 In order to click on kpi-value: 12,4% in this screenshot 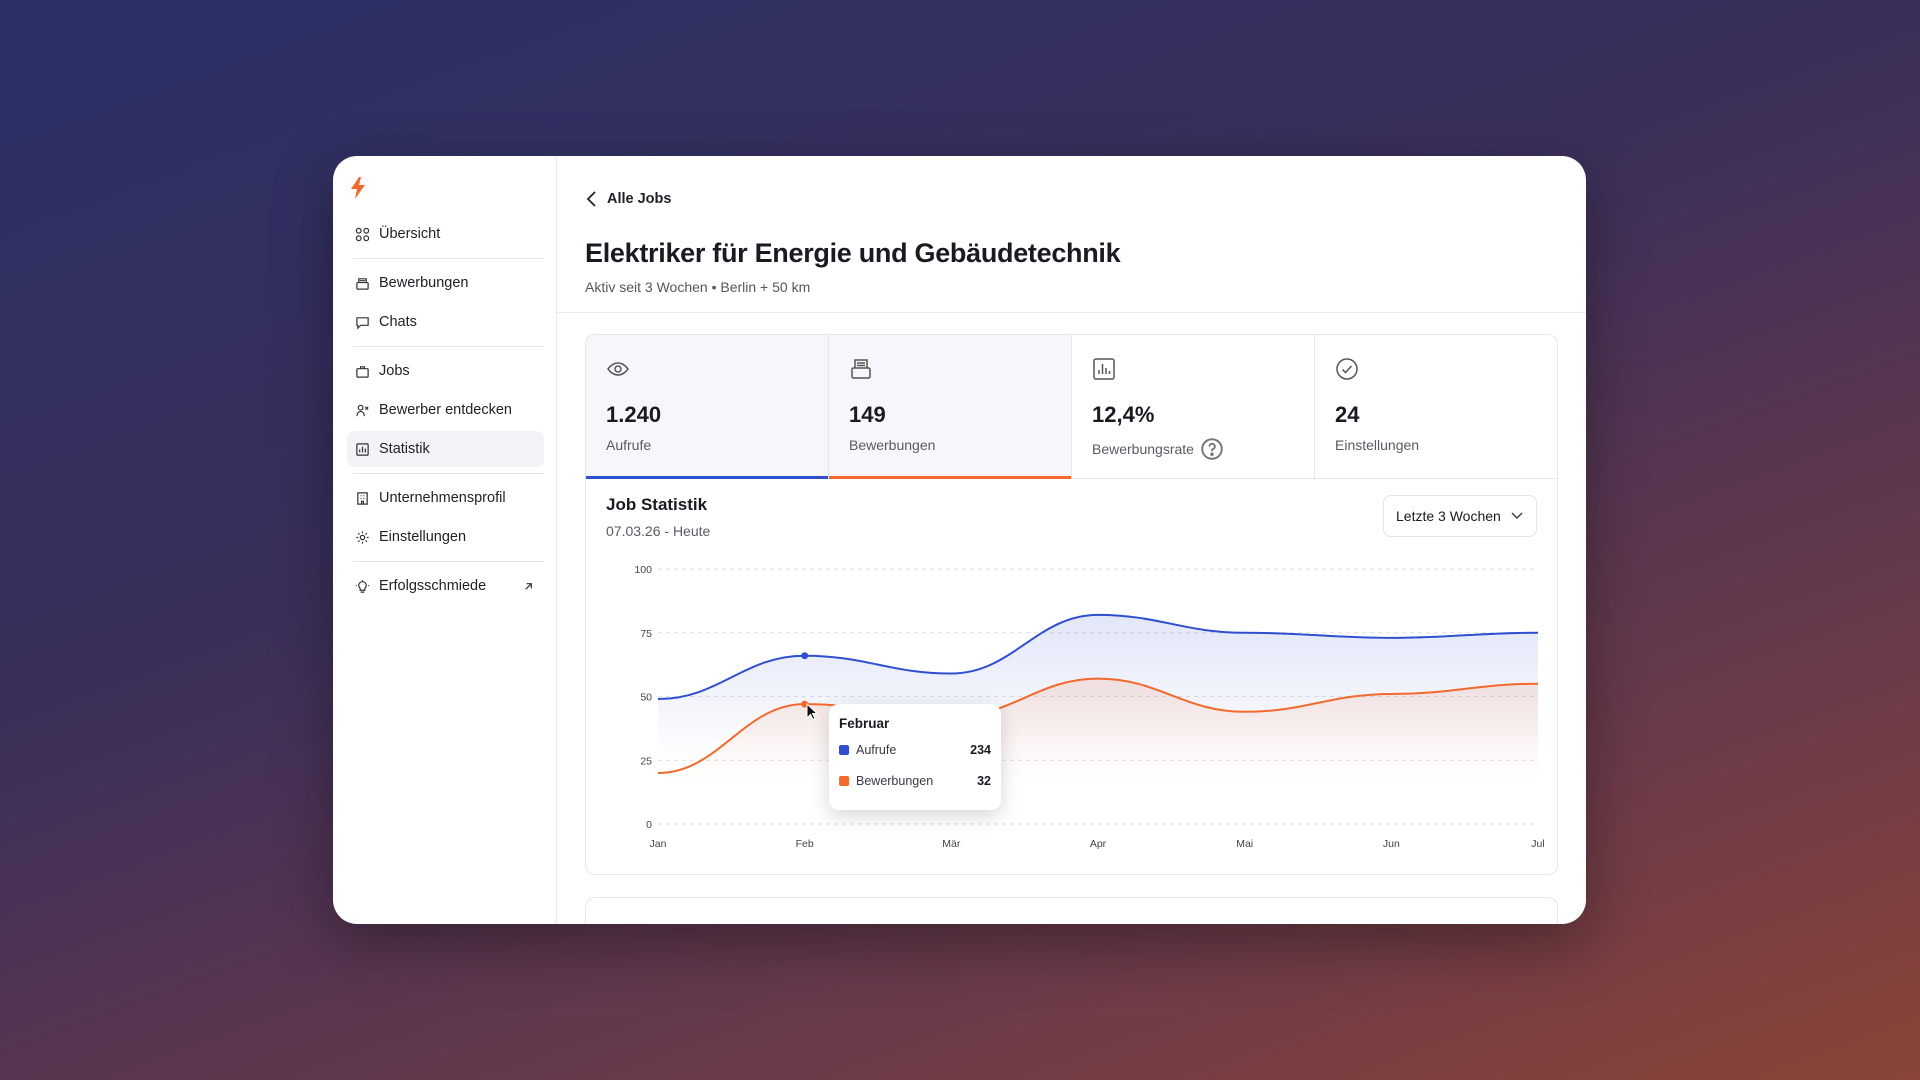, I will do `click(1123, 414)`.